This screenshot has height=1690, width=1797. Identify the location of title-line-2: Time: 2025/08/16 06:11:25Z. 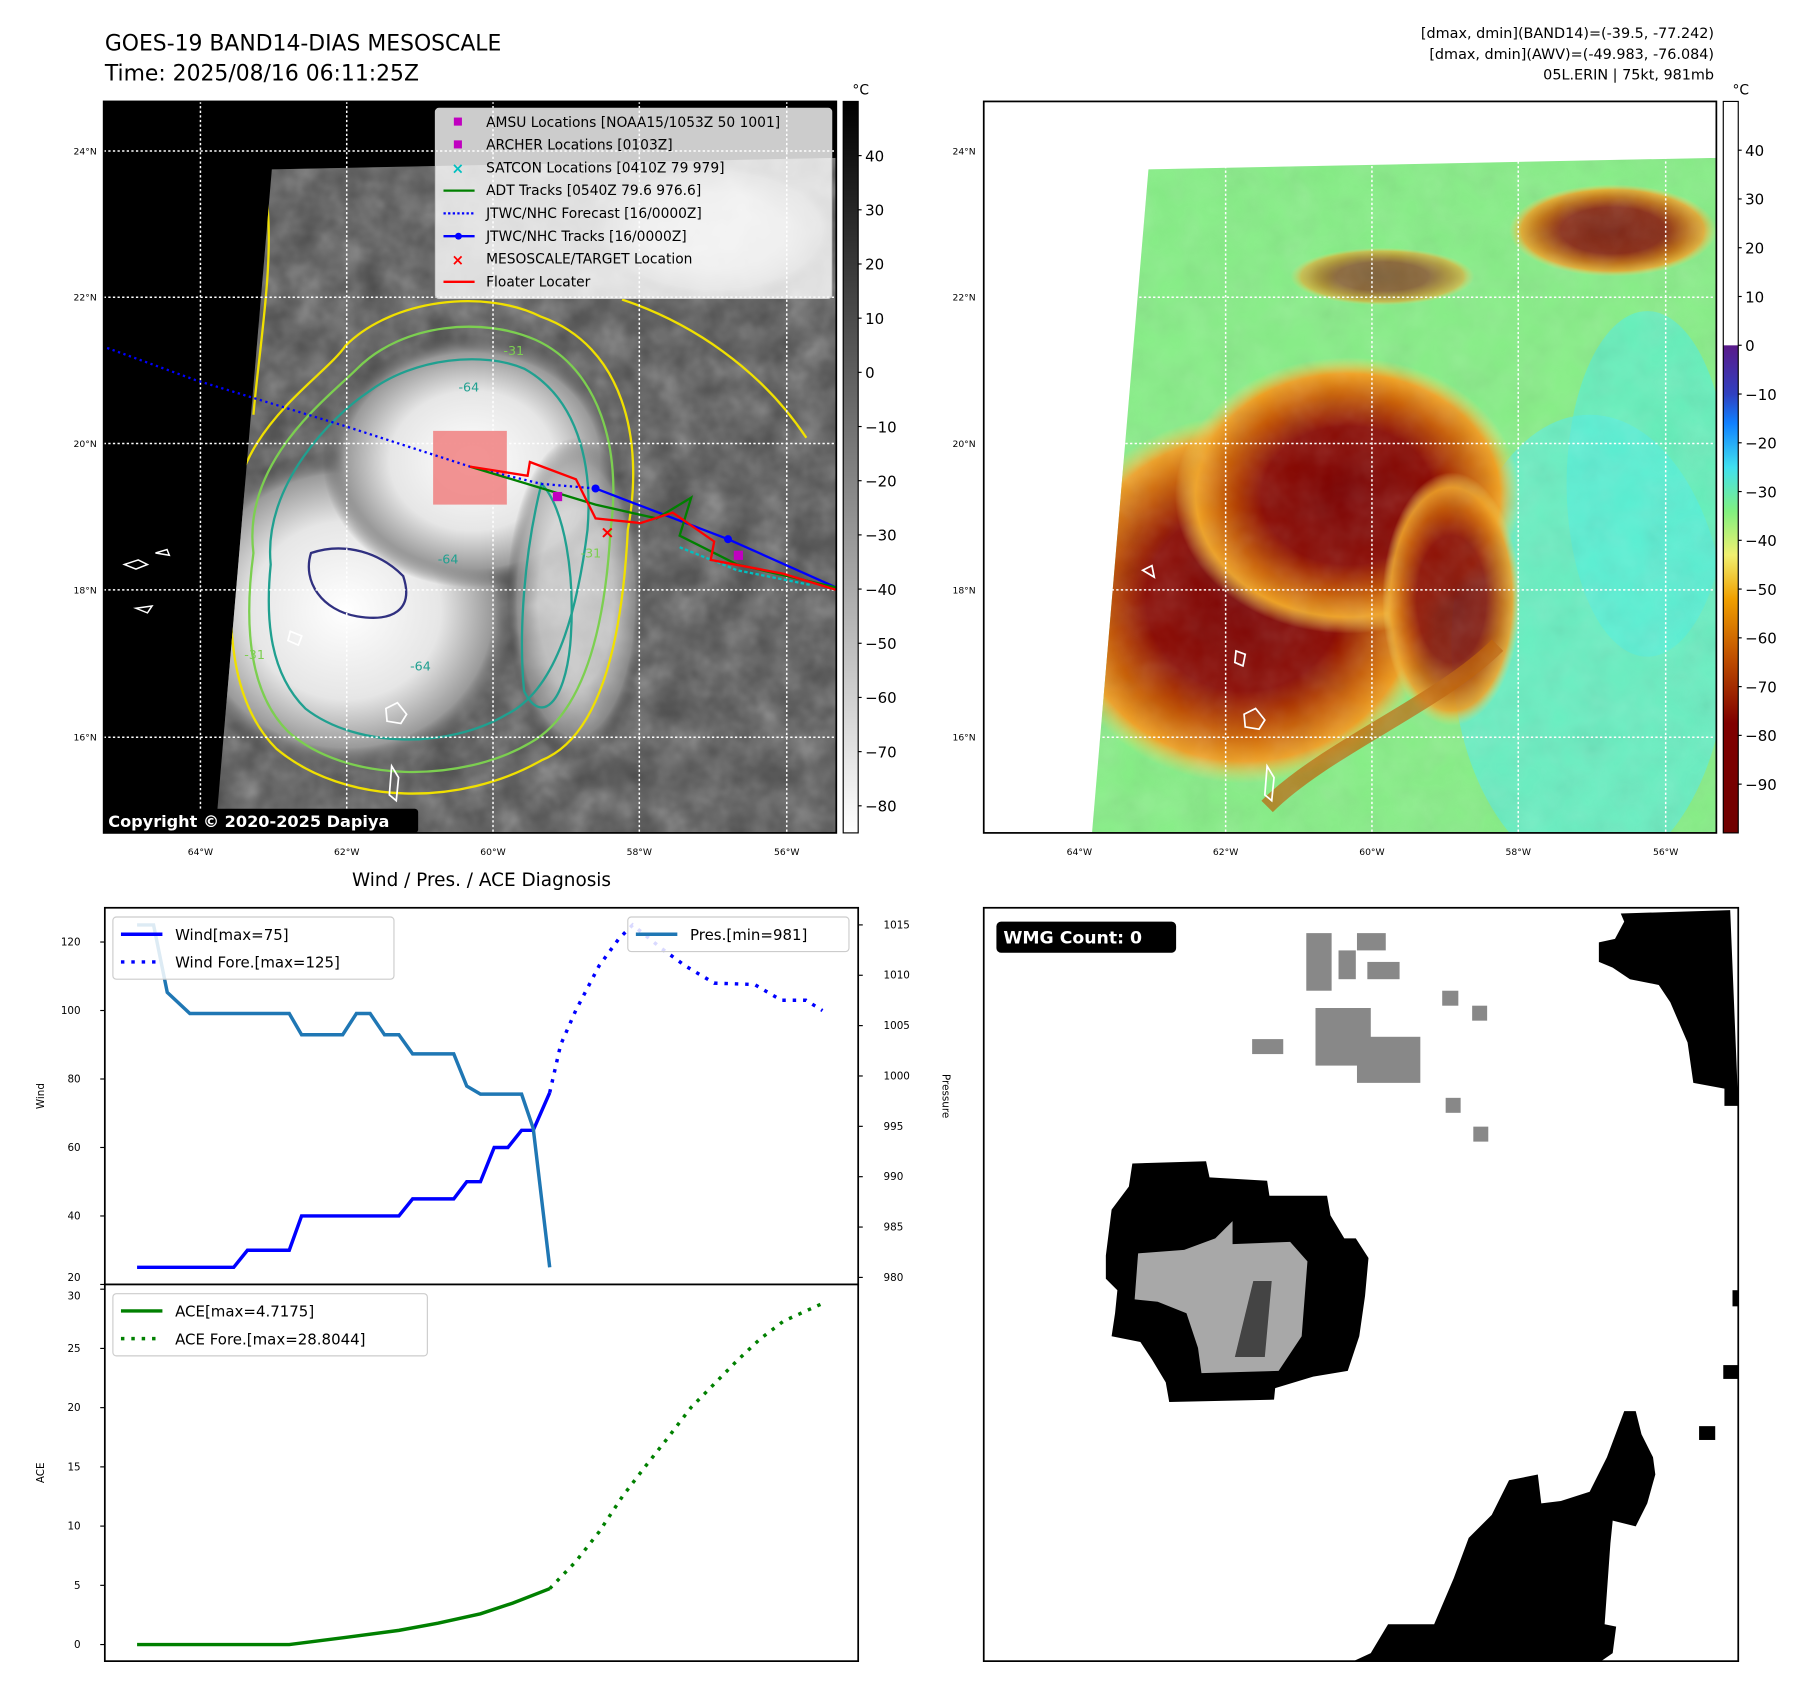
(261, 74).